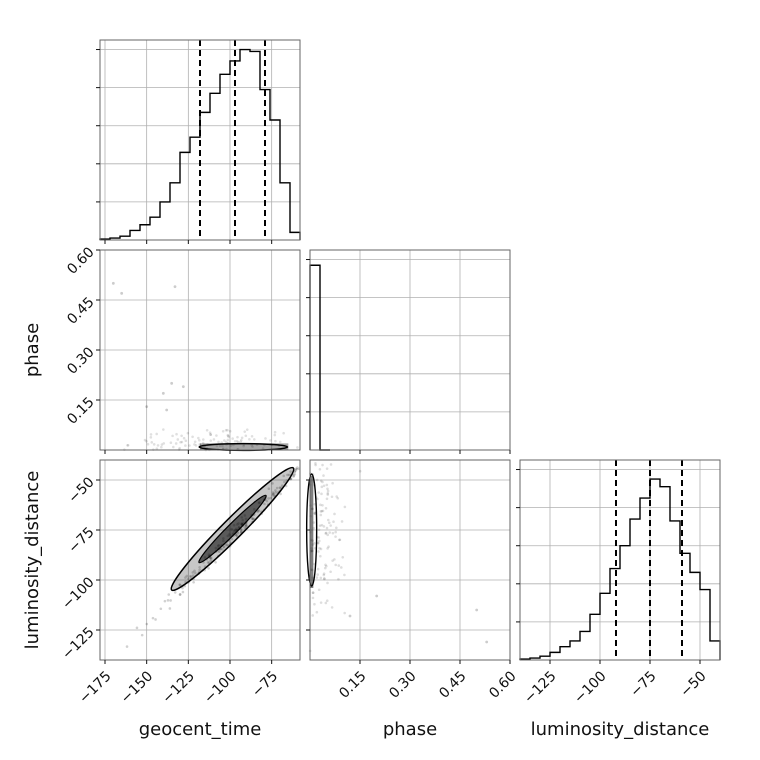 This screenshot has height=760, width=760. I want to click on xtick-label-hist-luminosity_distance-1: −100, so click(590, 687).